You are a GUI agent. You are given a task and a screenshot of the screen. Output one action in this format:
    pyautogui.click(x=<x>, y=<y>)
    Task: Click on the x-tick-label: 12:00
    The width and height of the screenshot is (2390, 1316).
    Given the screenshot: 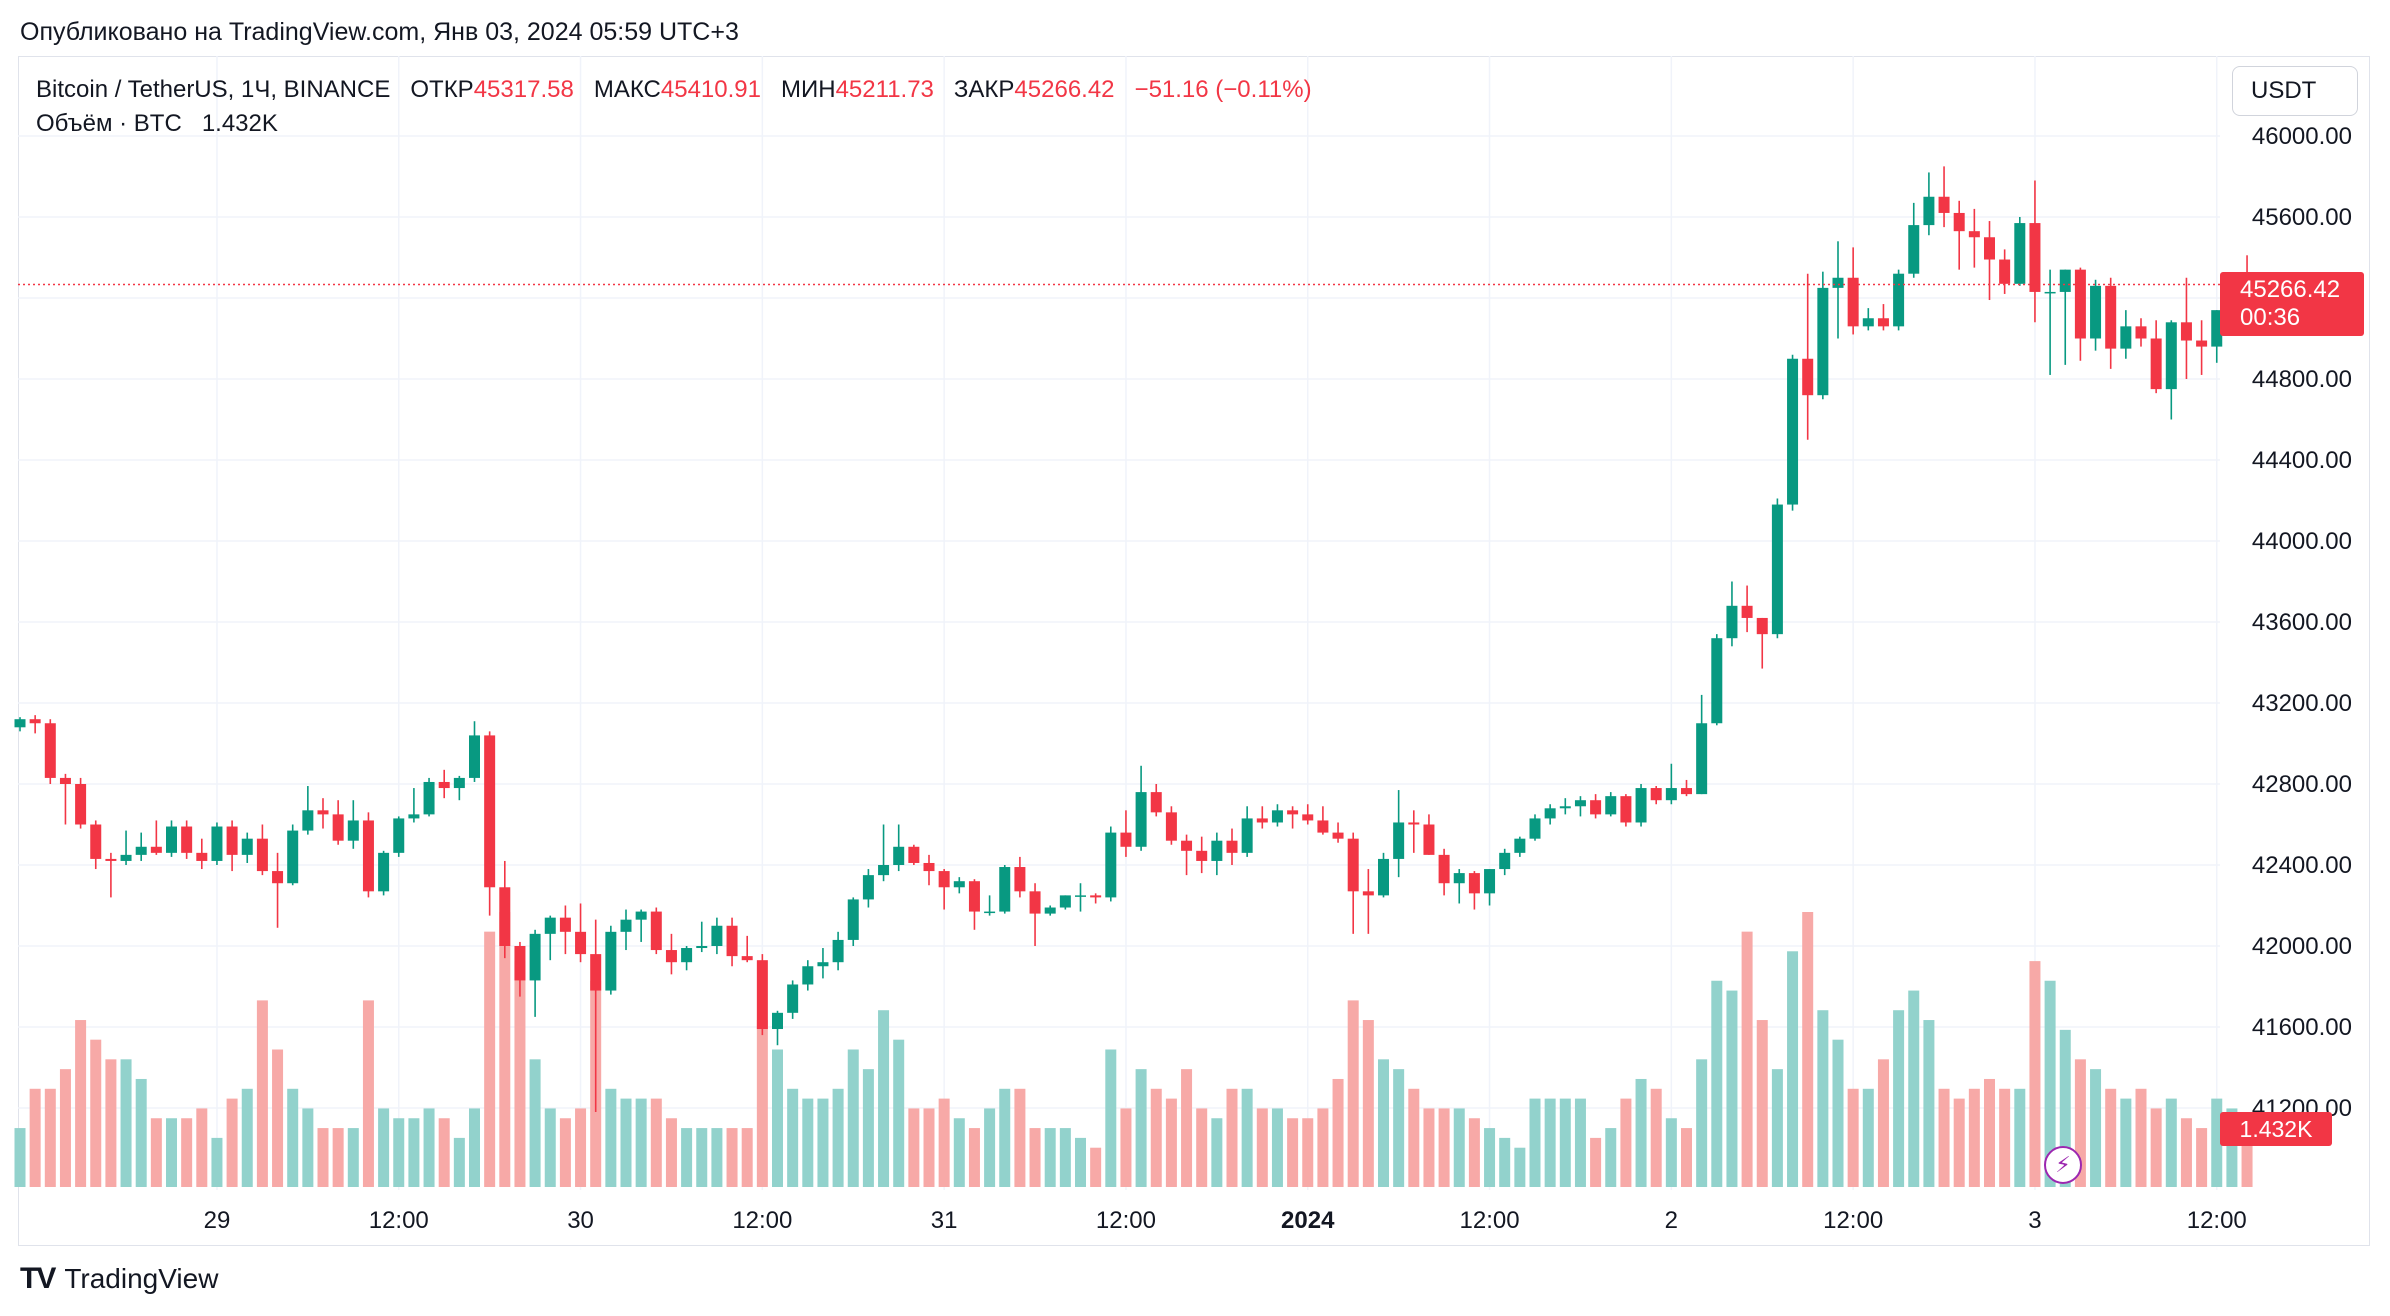 What is the action you would take?
    pyautogui.click(x=1490, y=1220)
    